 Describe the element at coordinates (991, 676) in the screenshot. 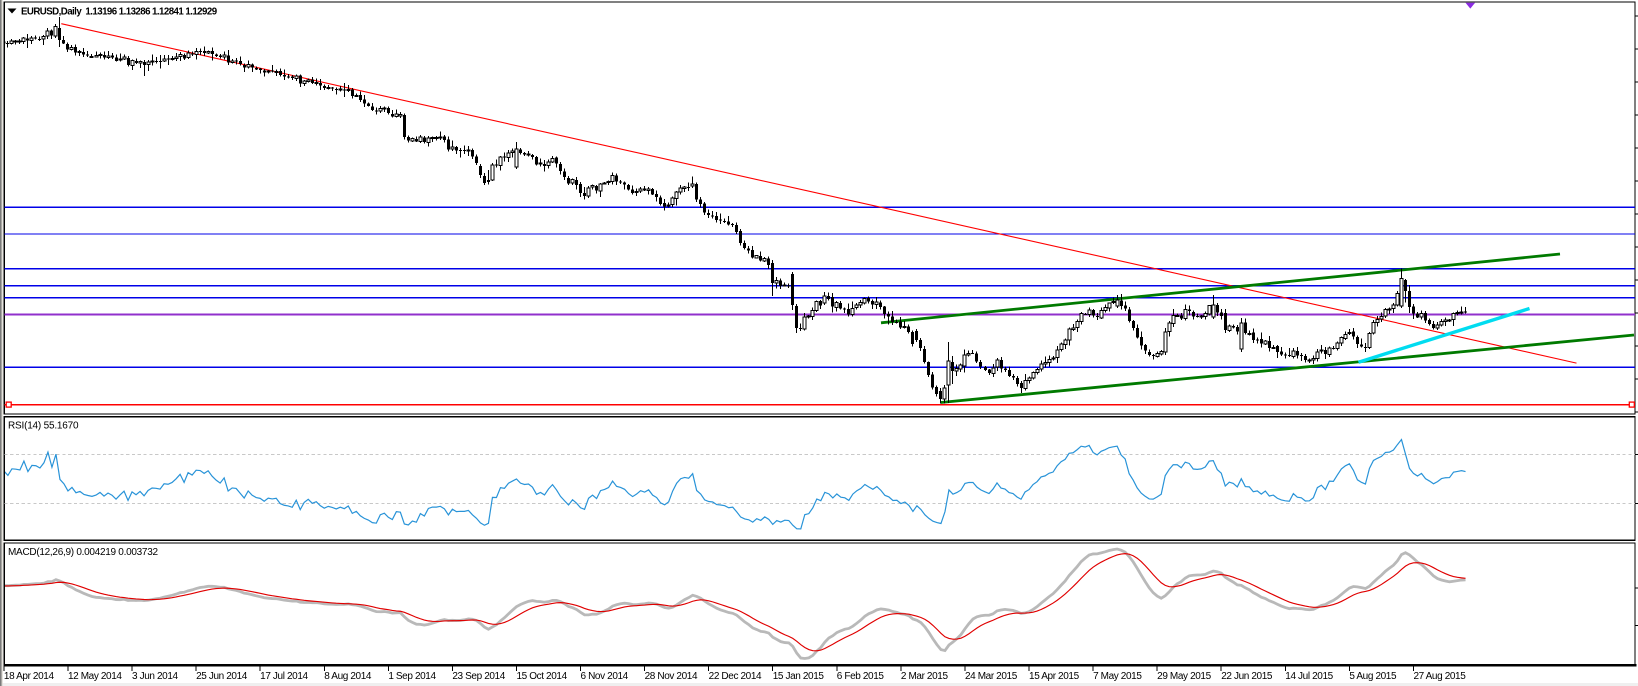

I see `svg-text: 24 Mar 2015` at that location.